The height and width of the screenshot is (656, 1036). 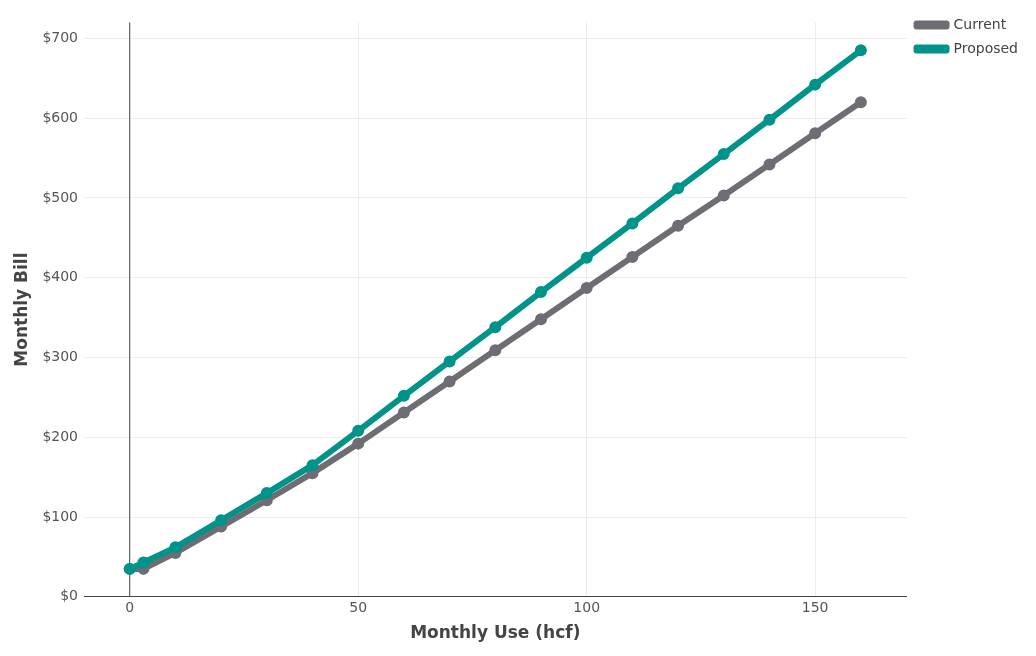 What do you see at coordinates (60, 37) in the screenshot?
I see `y-tick-label: $700` at bounding box center [60, 37].